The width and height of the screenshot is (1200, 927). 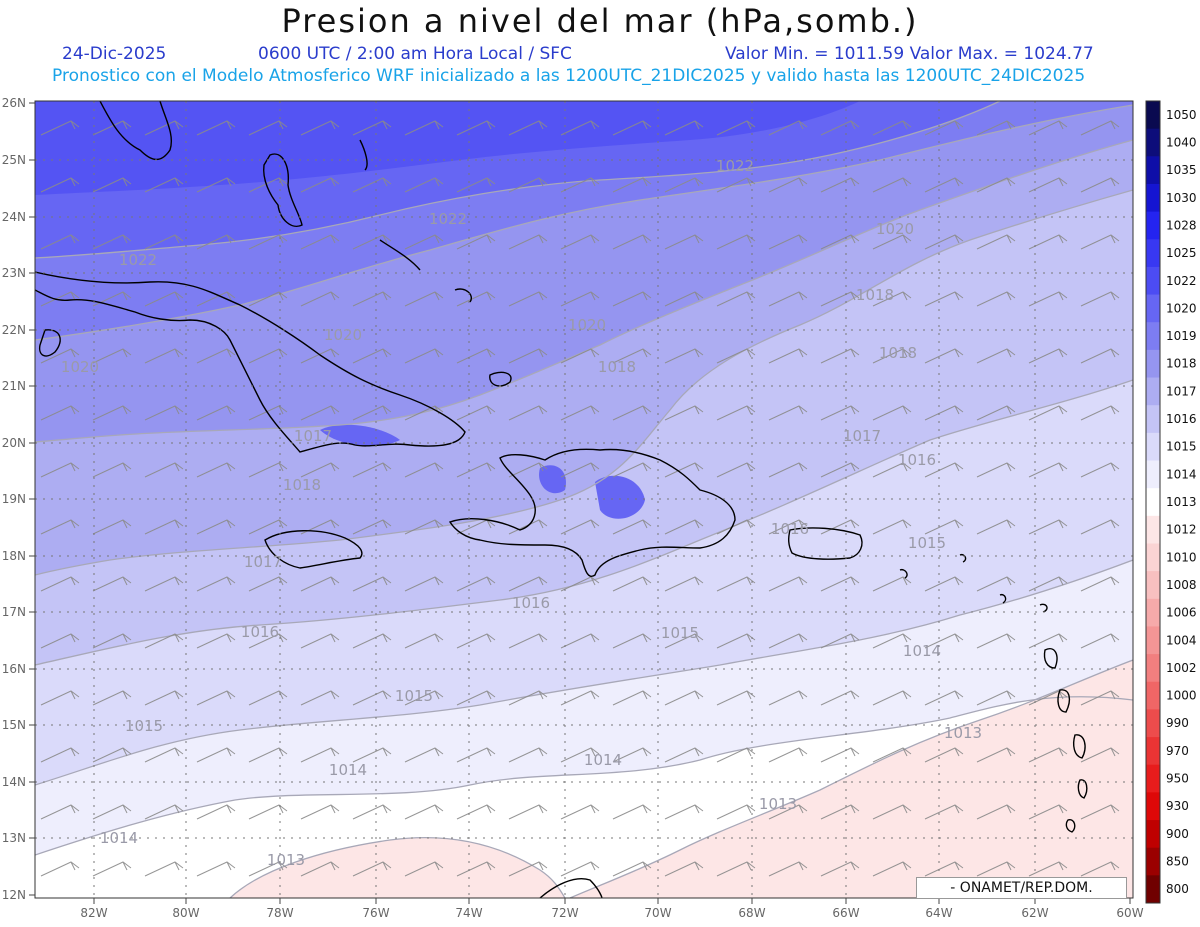 What do you see at coordinates (1021, 888) in the screenshot?
I see `onamet-credit: - ONAMET/REP.DOM.` at bounding box center [1021, 888].